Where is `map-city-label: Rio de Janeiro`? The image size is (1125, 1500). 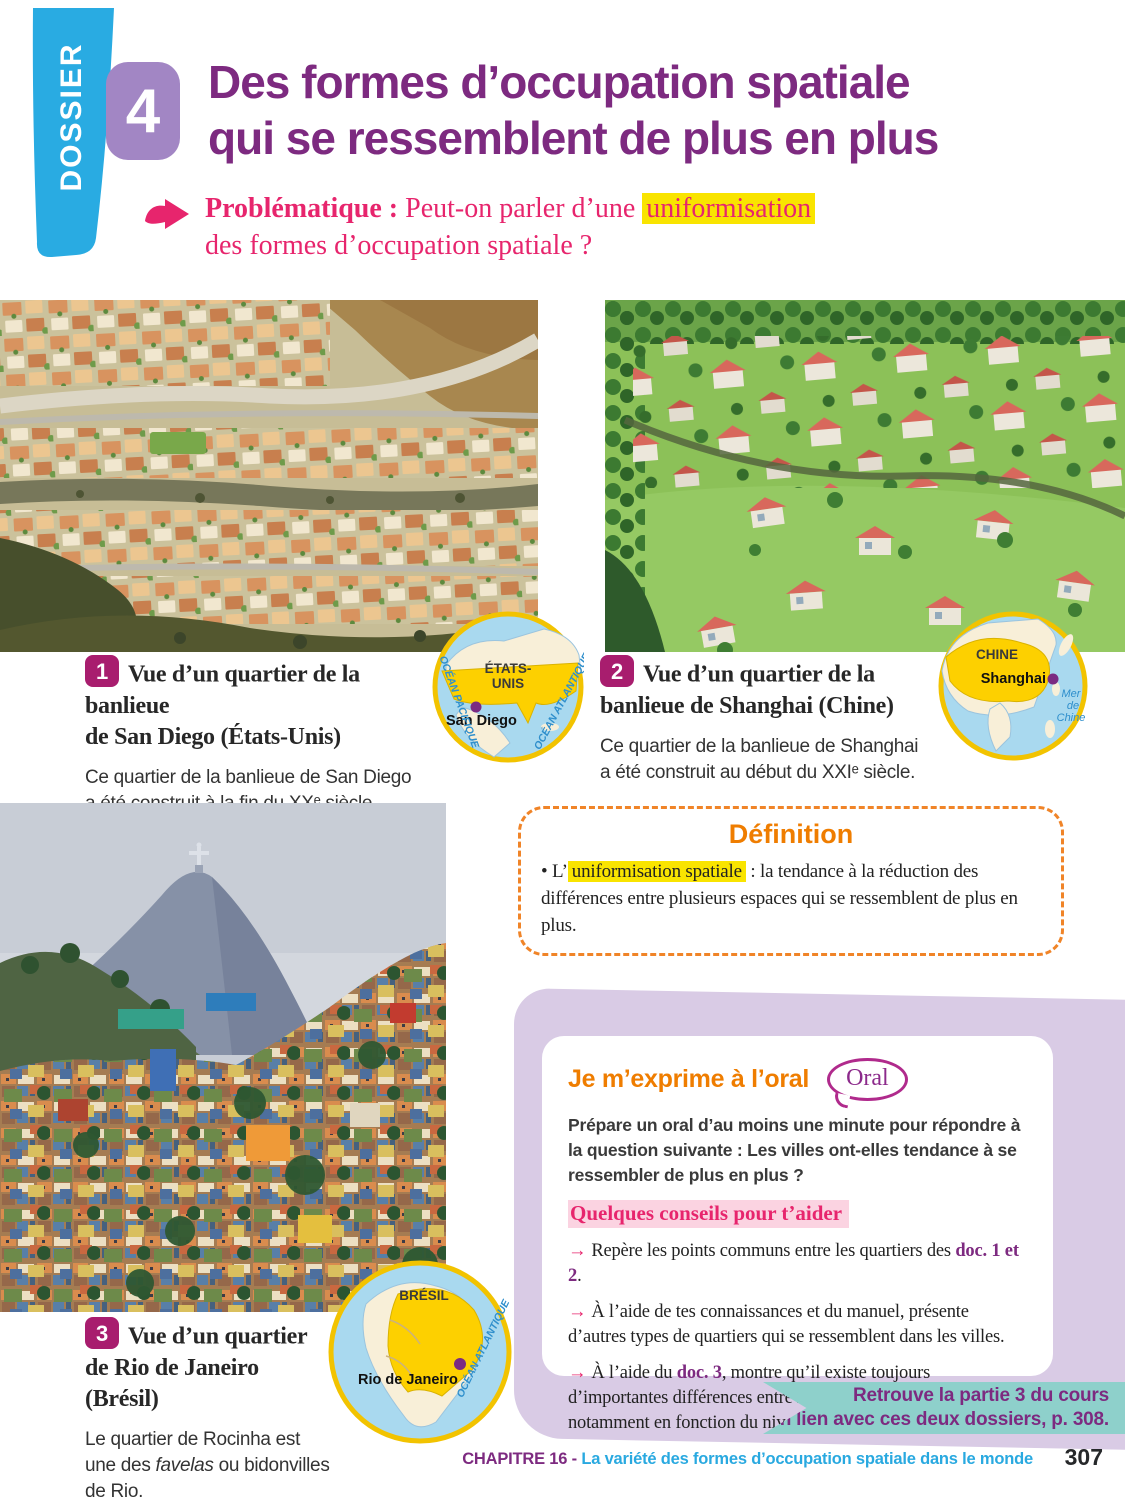
map-city-label: Rio de Janeiro is located at coordinates (408, 1380).